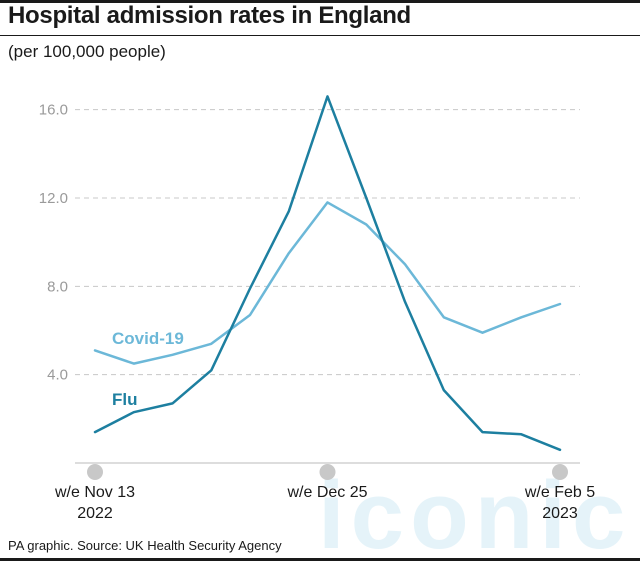 The height and width of the screenshot is (562, 640). Describe the element at coordinates (57, 375) in the screenshot. I see `y-tick-label: 4.0` at that location.